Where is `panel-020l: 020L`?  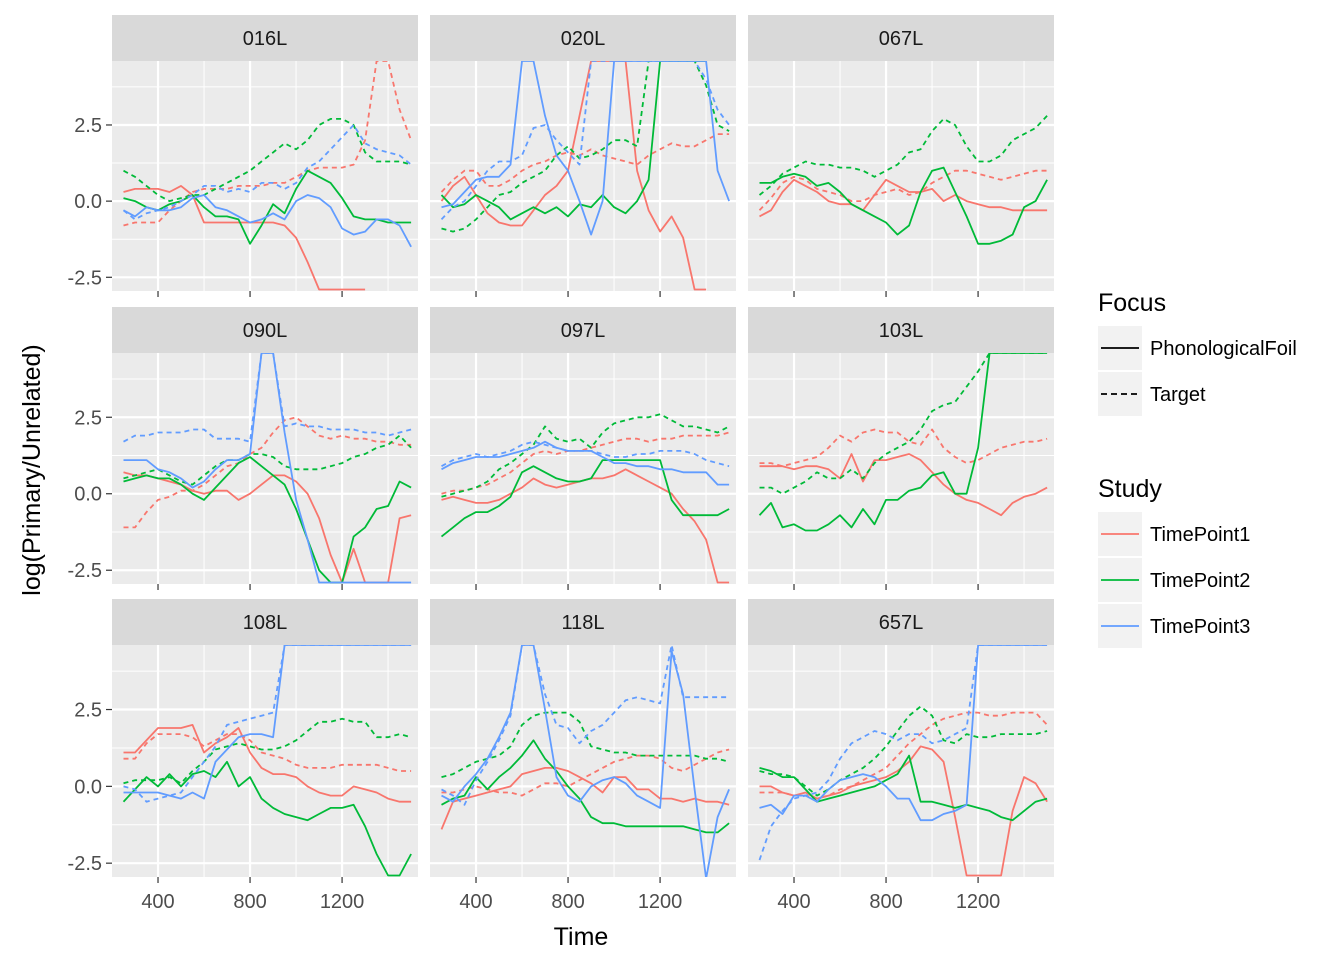 panel-020l: 020L is located at coordinates (583, 156).